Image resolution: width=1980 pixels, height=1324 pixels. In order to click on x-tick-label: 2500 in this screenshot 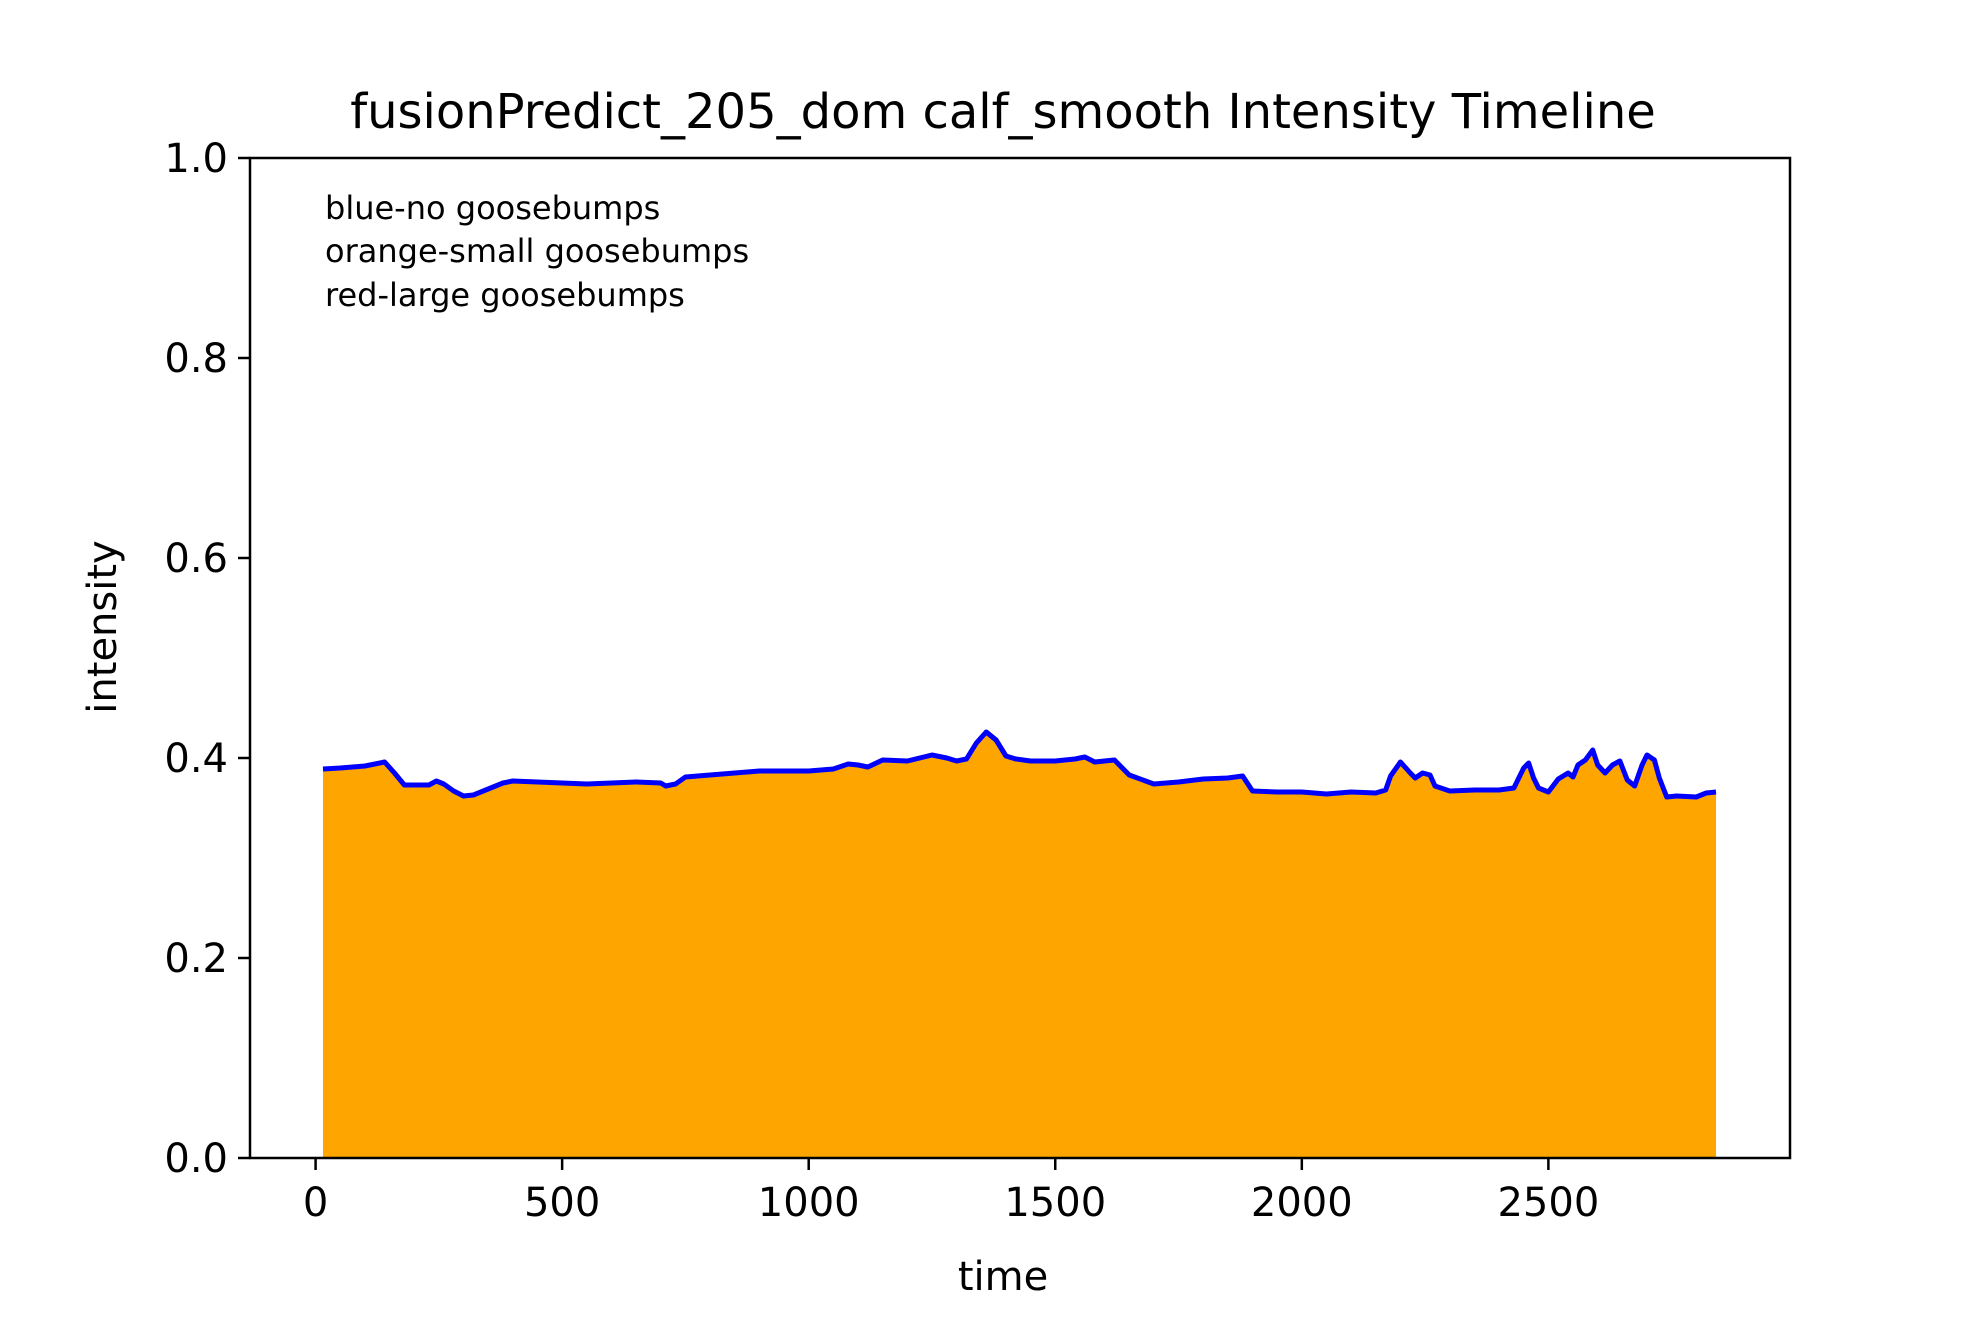, I will do `click(1548, 1203)`.